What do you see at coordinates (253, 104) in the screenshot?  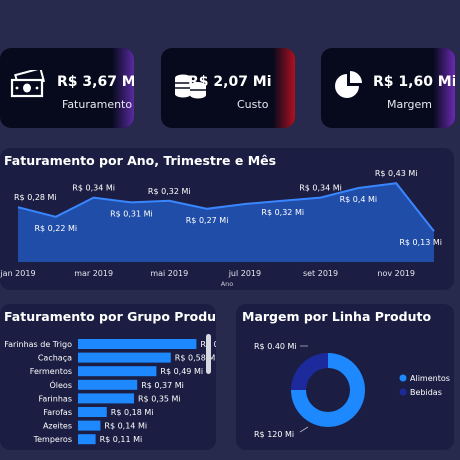 I see `kpi-label: Custo` at bounding box center [253, 104].